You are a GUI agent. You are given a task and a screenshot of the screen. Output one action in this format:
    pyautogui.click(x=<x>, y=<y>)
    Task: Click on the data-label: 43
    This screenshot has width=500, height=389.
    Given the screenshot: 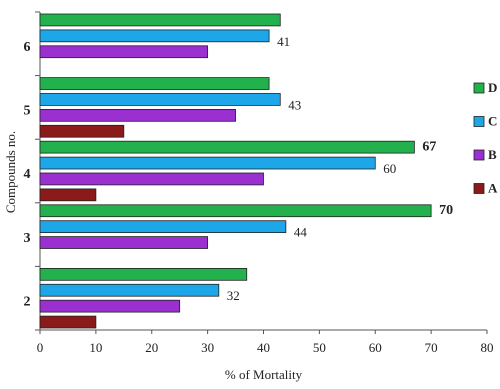 What is the action you would take?
    pyautogui.click(x=294, y=104)
    